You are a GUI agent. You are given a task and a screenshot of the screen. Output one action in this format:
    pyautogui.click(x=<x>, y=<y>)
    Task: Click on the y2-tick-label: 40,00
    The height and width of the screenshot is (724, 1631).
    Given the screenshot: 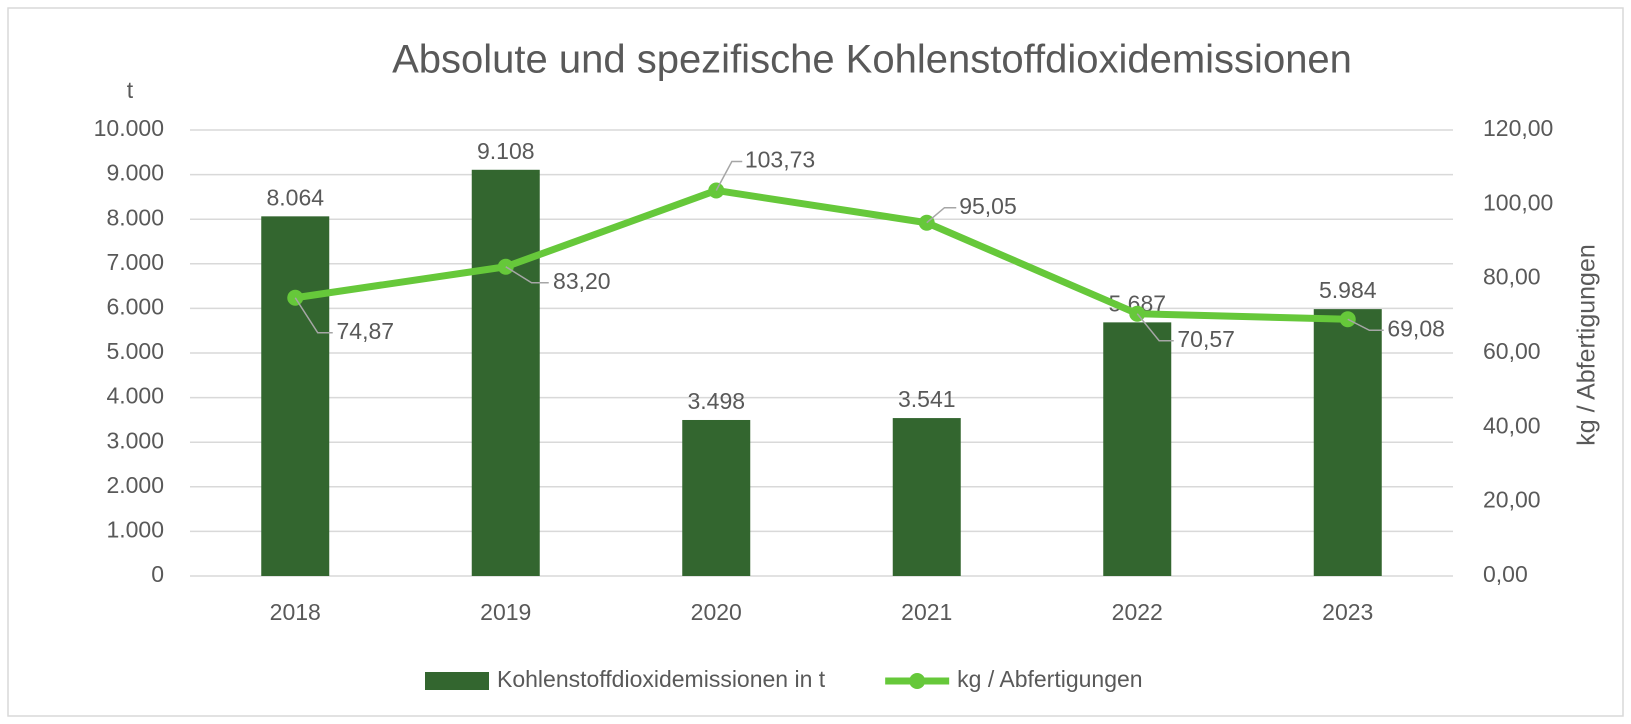 What is the action you would take?
    pyautogui.click(x=1512, y=425)
    